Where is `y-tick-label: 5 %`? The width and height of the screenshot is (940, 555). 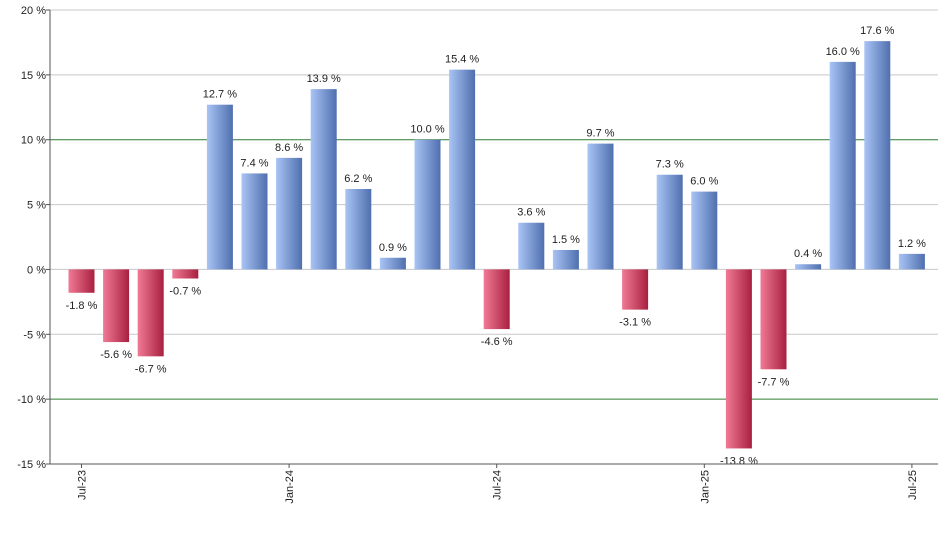 y-tick-label: 5 % is located at coordinates (36, 206).